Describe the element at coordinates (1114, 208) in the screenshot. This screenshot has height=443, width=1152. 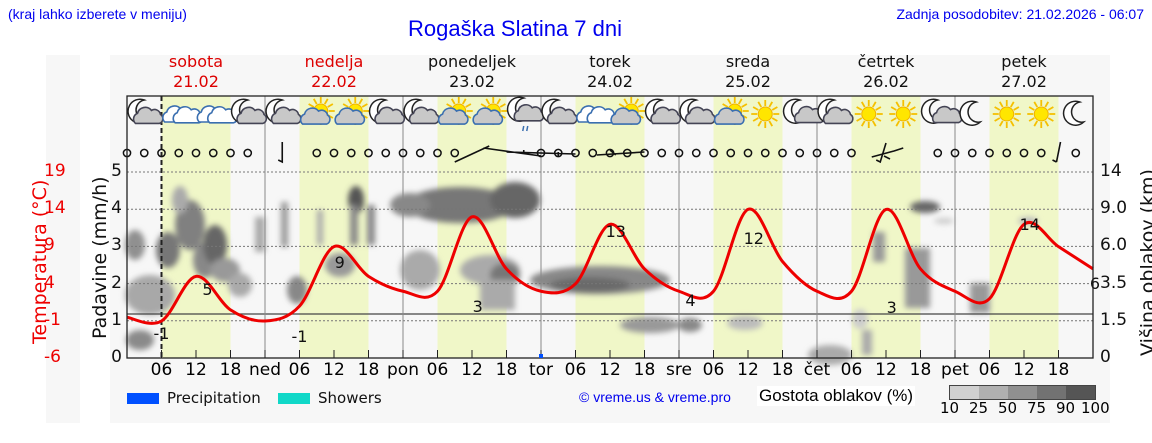
I see `cloud-height-tick: 9.0` at that location.